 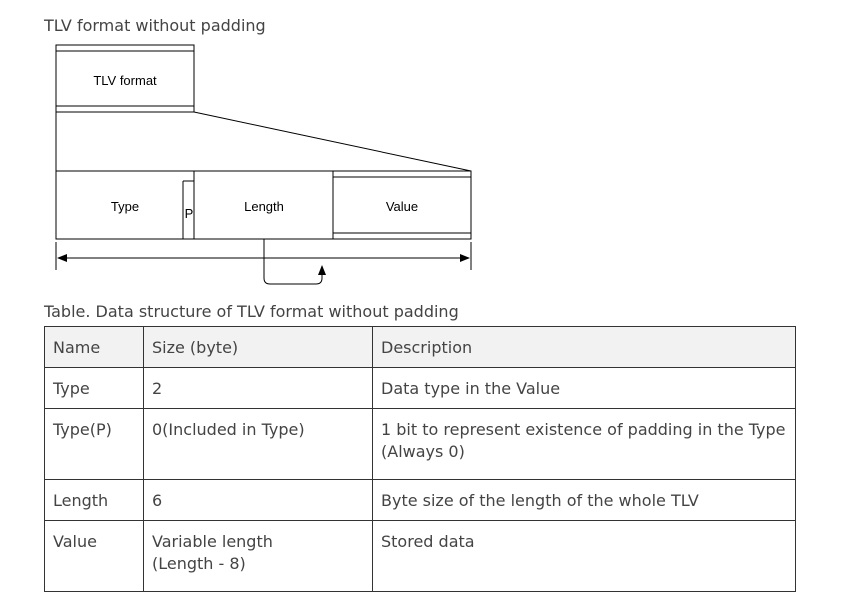 I want to click on cell-description: Byte size of the length of the whole TLV, so click(x=584, y=500).